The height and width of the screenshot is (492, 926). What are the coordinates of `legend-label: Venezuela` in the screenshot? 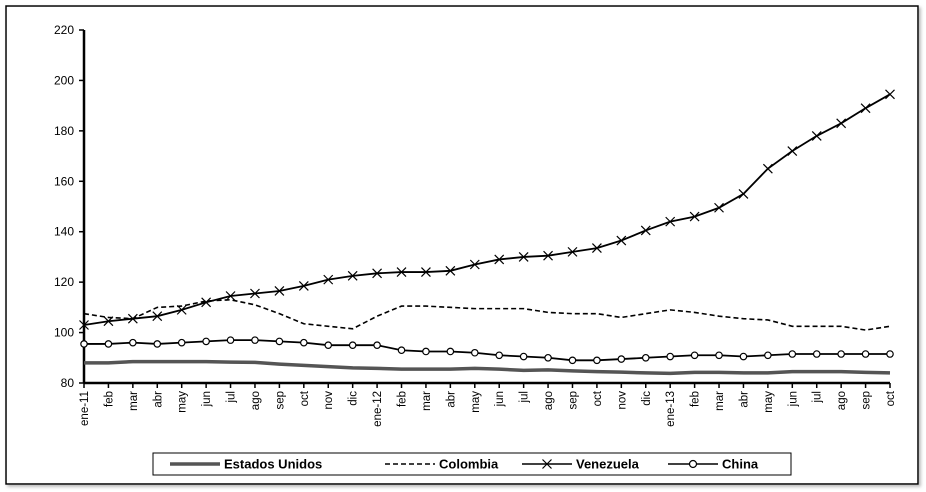 It's located at (608, 464).